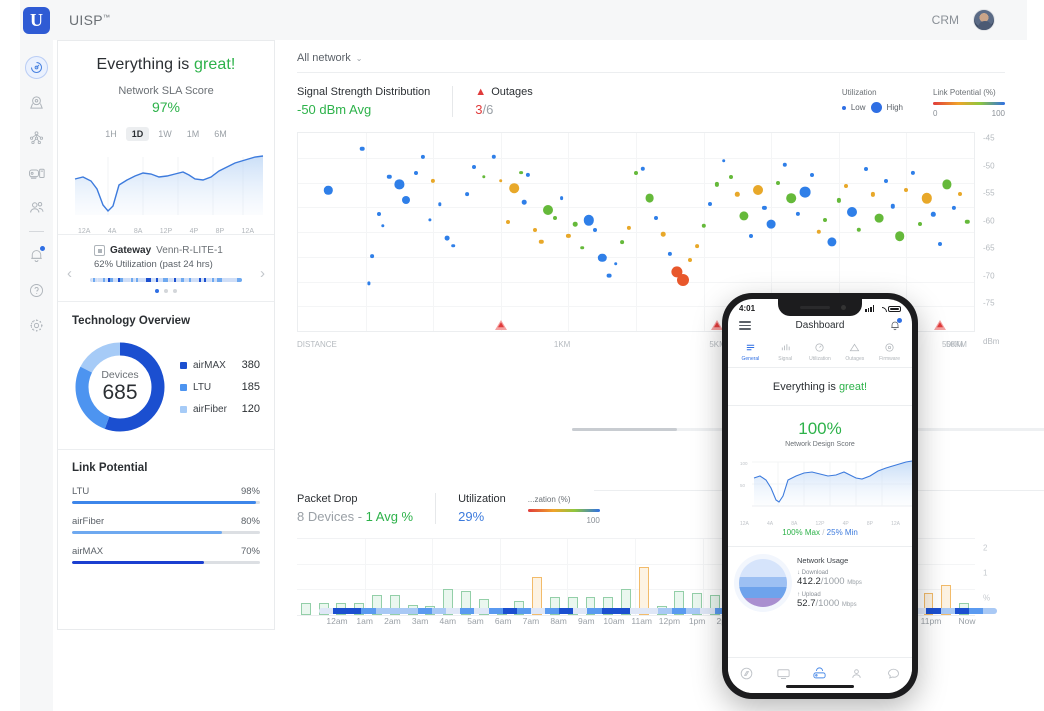 The image size is (1044, 711). What do you see at coordinates (165, 134) in the screenshot?
I see `range-tab-1w: 1W` at bounding box center [165, 134].